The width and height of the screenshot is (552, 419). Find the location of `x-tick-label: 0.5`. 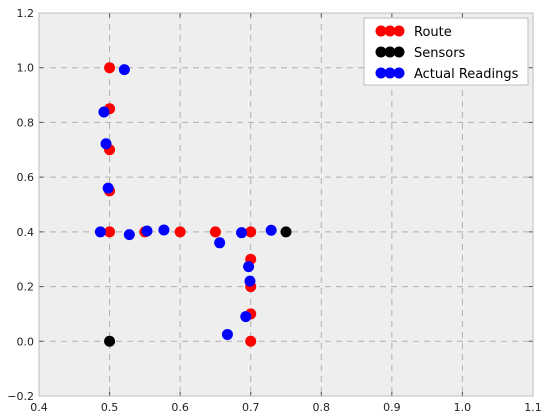

x-tick-label: 0.5 is located at coordinates (110, 407).